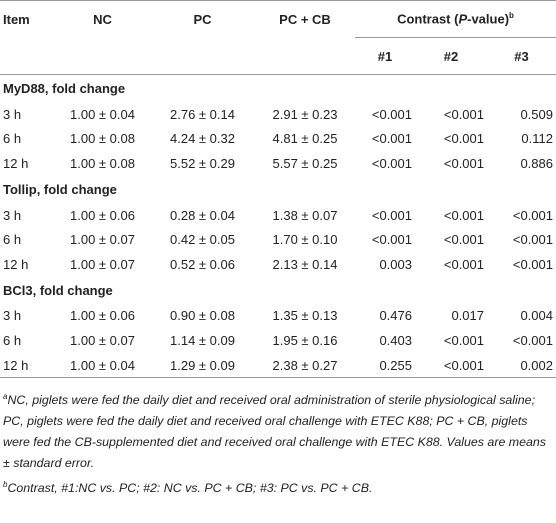 The height and width of the screenshot is (523, 556). I want to click on header-cell: #1, so click(385, 56).